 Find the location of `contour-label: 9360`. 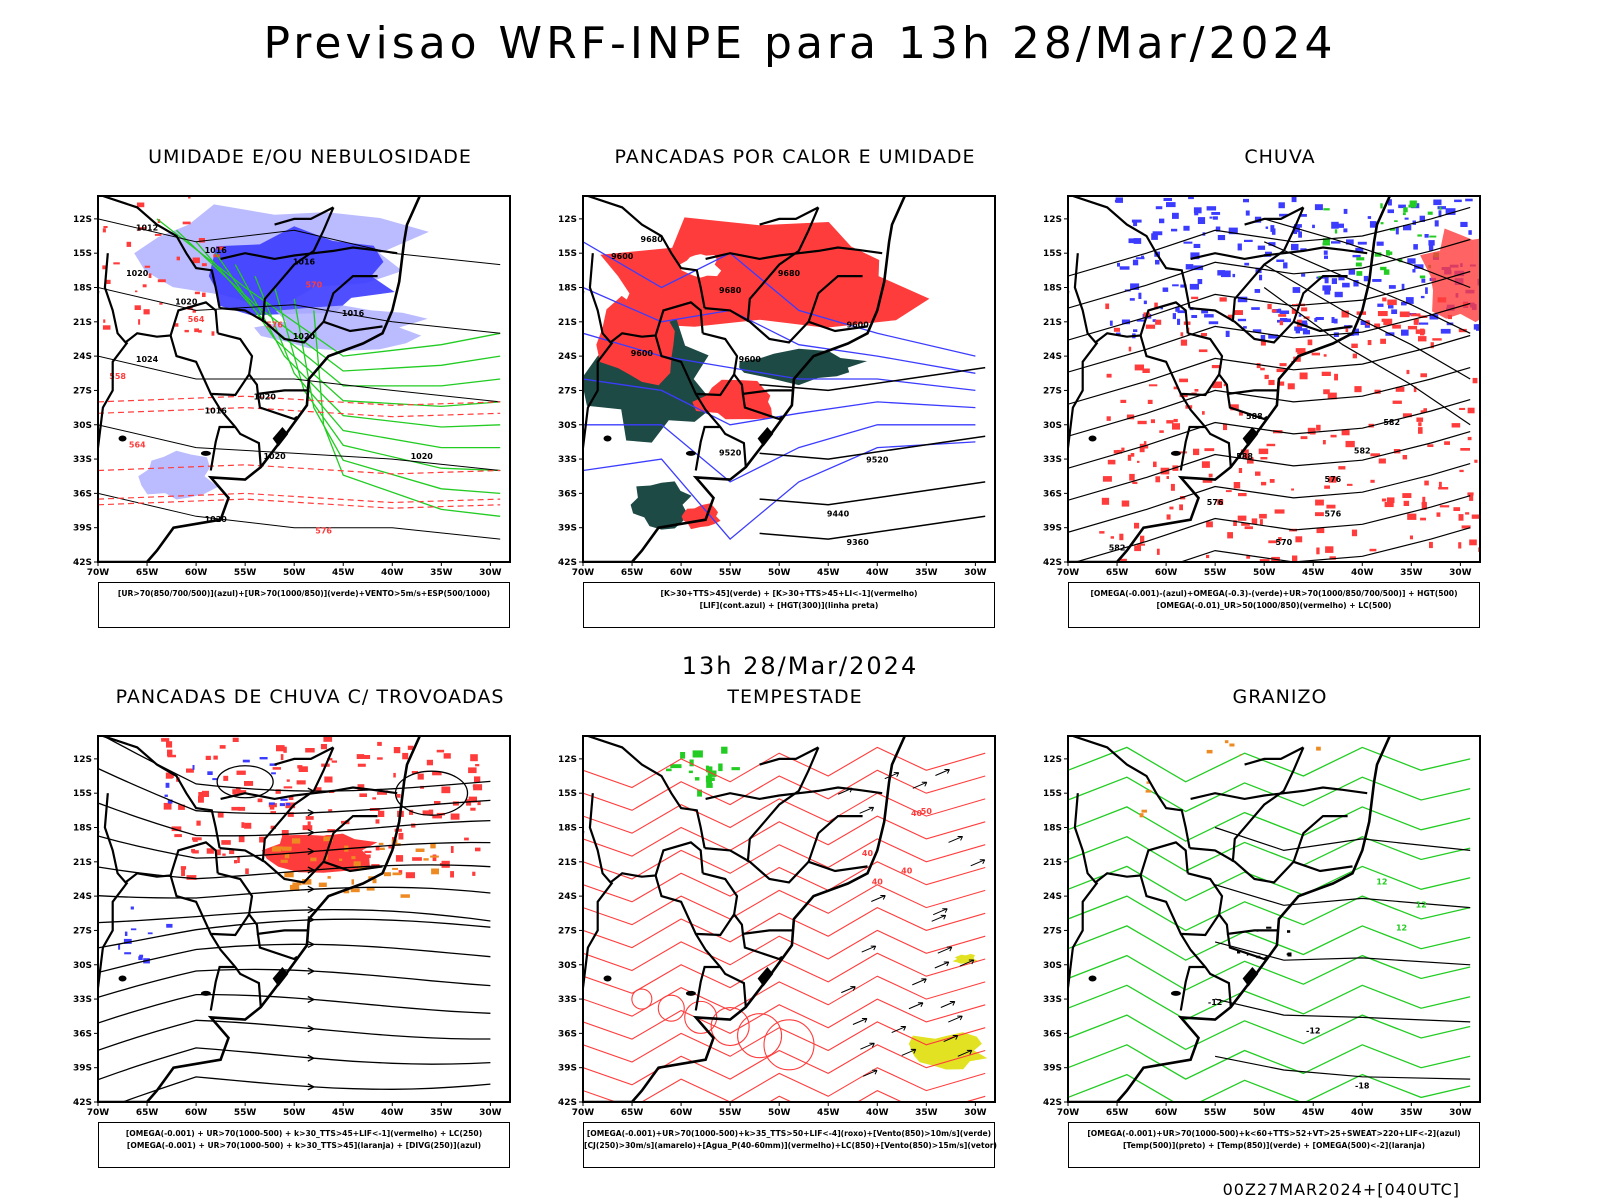

contour-label: 9360 is located at coordinates (858, 542).